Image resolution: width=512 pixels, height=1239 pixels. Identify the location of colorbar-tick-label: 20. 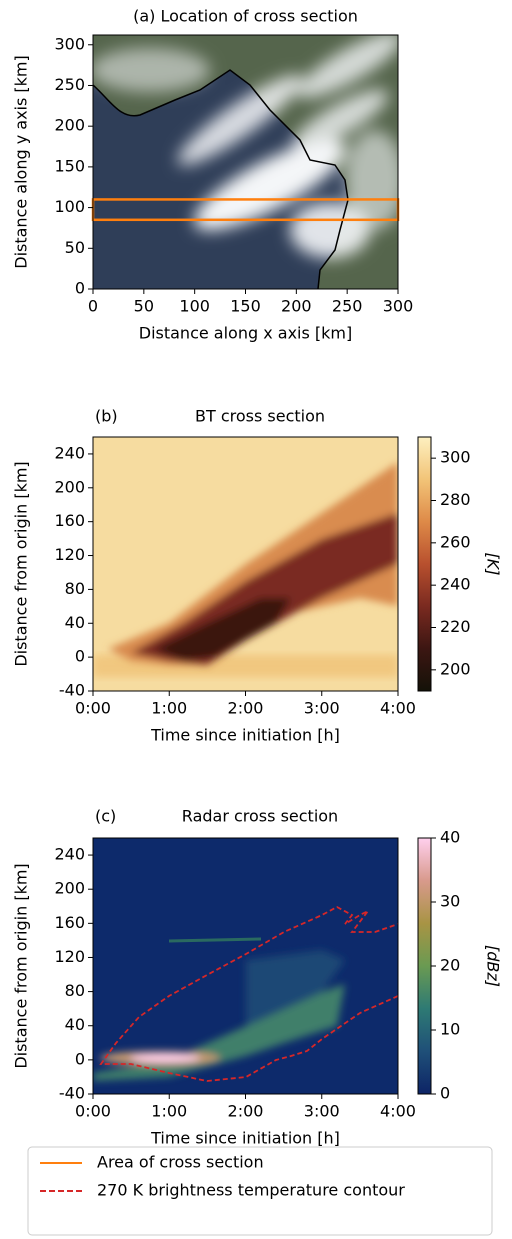
(450, 965).